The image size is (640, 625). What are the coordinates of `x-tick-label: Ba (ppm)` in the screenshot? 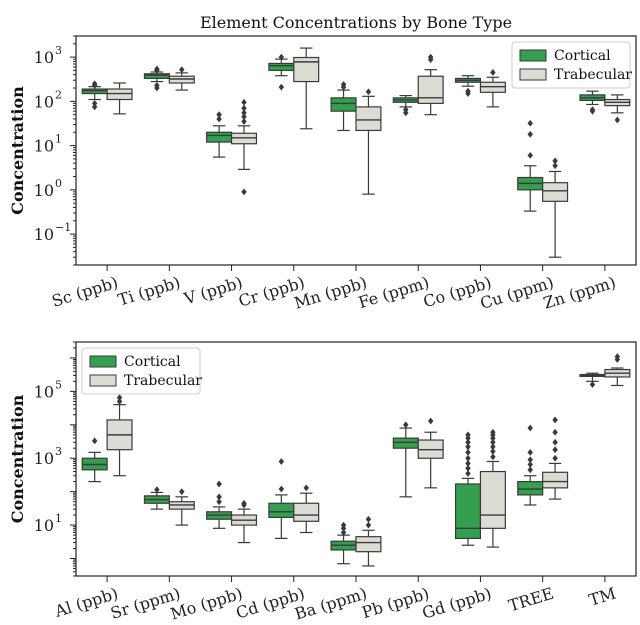 It's located at (330, 604).